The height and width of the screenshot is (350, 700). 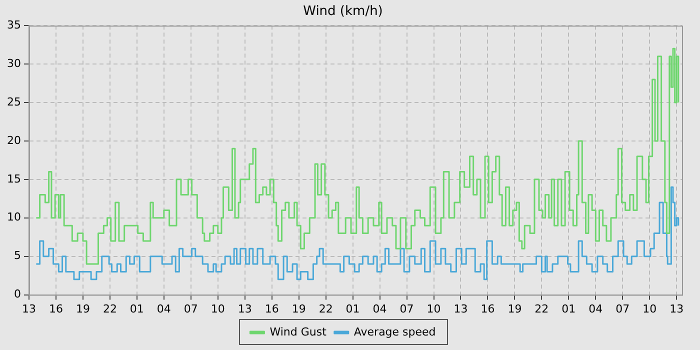 What do you see at coordinates (13, 101) in the screenshot?
I see `y-tick-label: 25` at bounding box center [13, 101].